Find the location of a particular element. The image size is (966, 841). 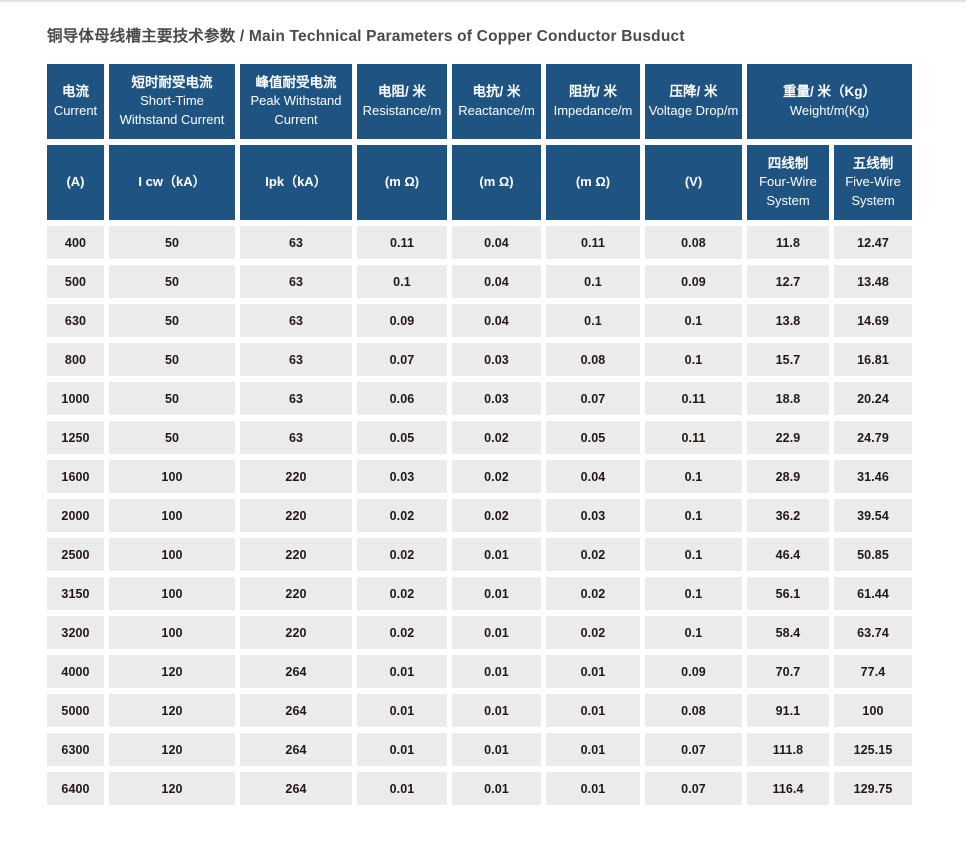

data-cell: 6300 is located at coordinates (75, 749).